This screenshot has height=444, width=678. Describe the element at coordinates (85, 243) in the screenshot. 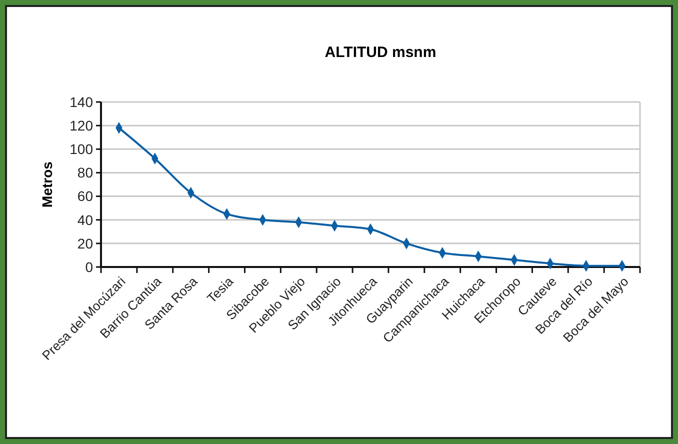

I see `y-tick-label: 20` at that location.